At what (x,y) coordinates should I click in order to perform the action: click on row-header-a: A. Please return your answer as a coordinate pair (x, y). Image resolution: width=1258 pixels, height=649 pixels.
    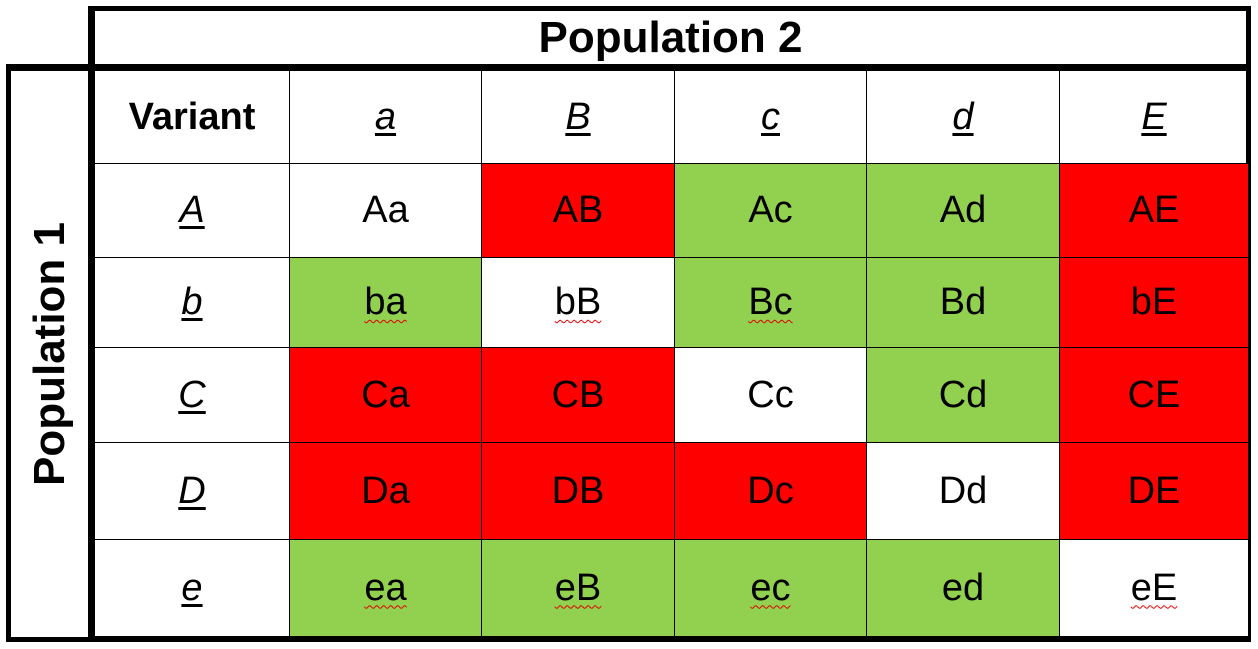
    Looking at the image, I should click on (192, 211).